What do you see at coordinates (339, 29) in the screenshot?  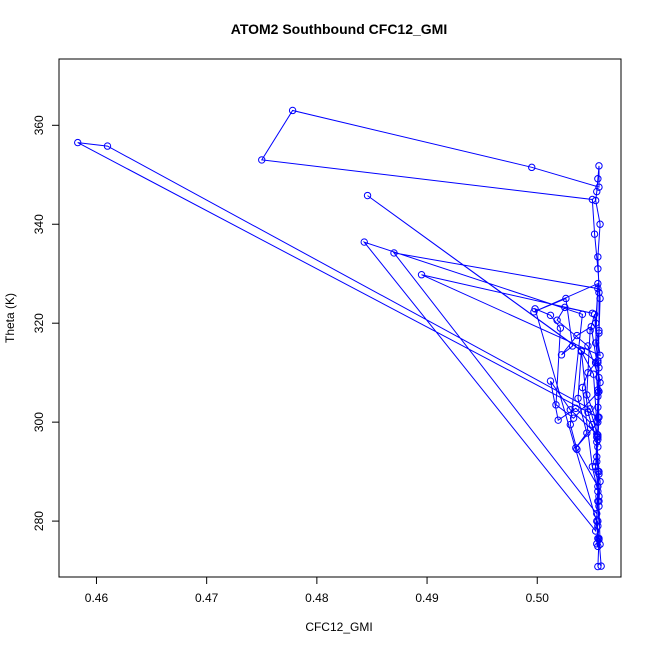 I see `chart-title: ATOM2 Southbound CFC12_GMI` at bounding box center [339, 29].